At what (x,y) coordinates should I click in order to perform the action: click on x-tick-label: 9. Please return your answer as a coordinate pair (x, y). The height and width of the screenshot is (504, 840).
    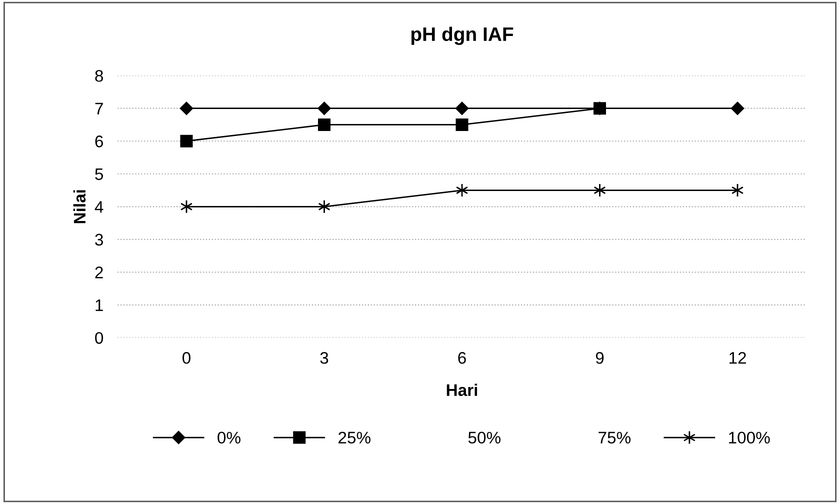
    Looking at the image, I should click on (600, 358).